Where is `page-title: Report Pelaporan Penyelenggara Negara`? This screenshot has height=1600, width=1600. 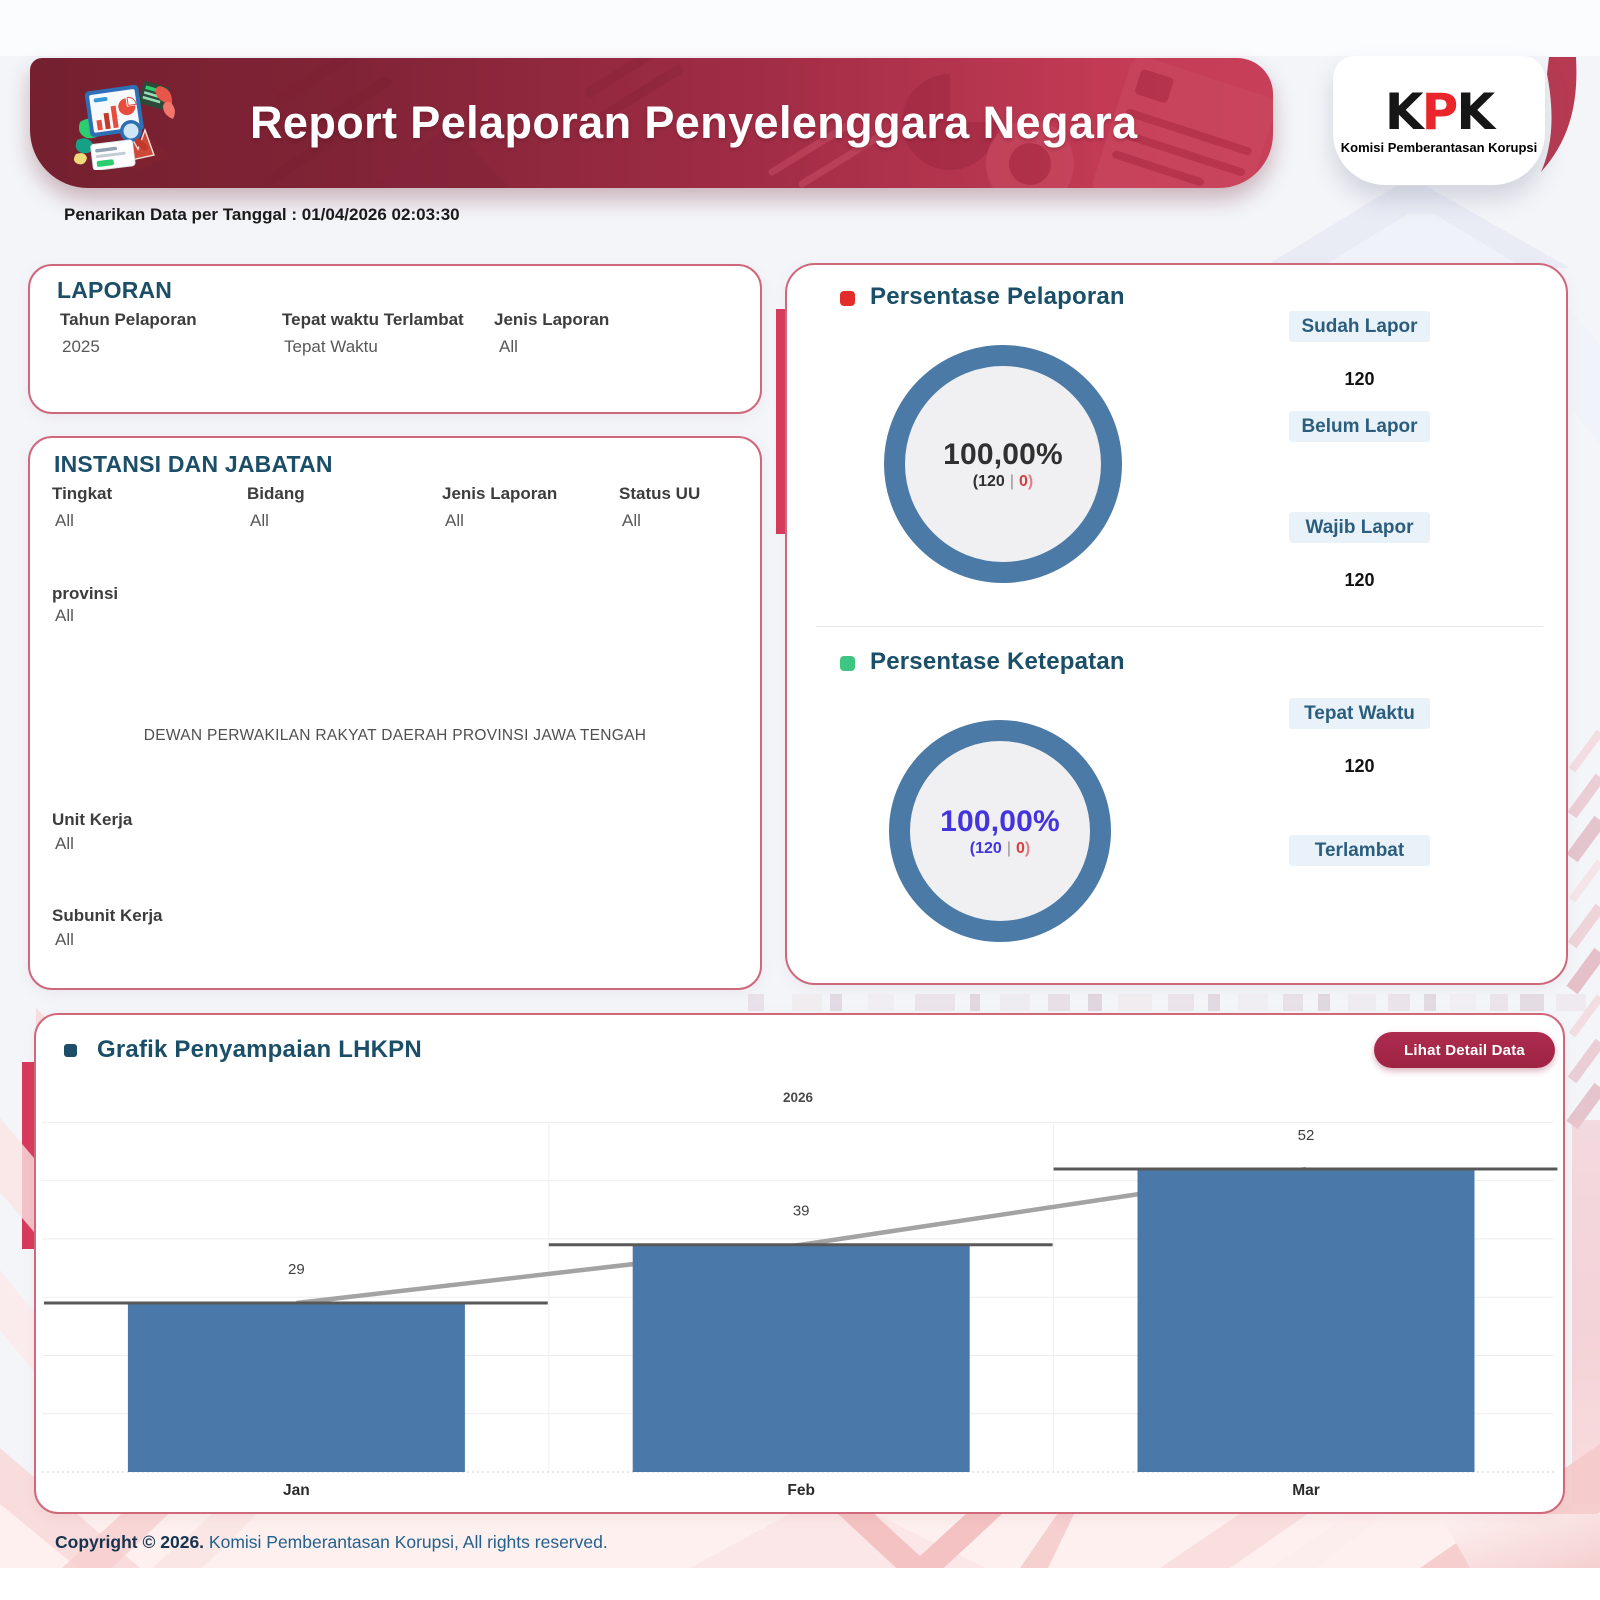
page-title: Report Pelaporan Penyelenggara Negara is located at coordinates (694, 122).